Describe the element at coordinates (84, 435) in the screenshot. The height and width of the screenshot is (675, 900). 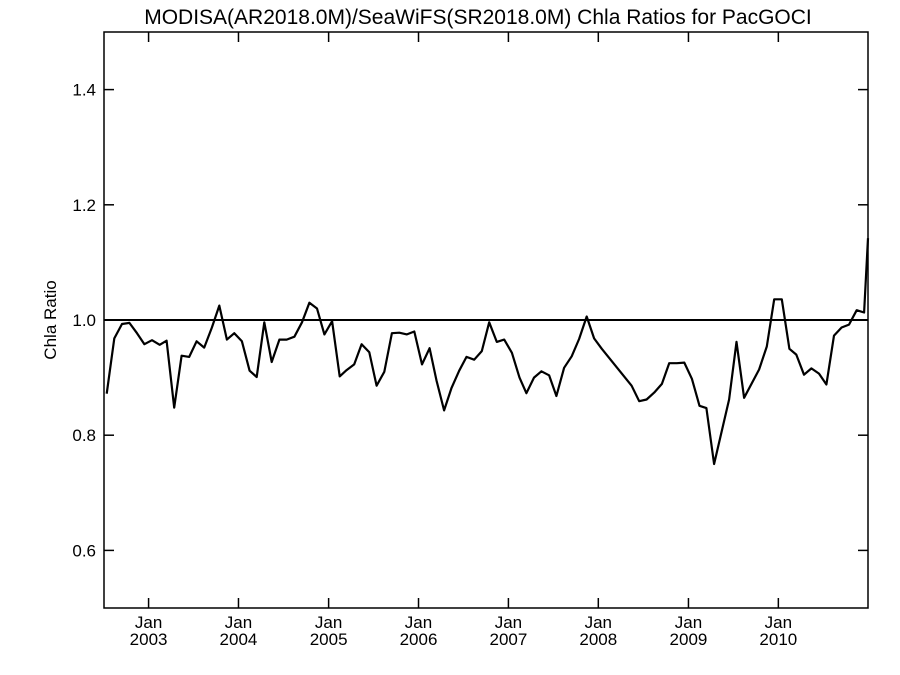
I see `y-tick-label: 0.8` at that location.